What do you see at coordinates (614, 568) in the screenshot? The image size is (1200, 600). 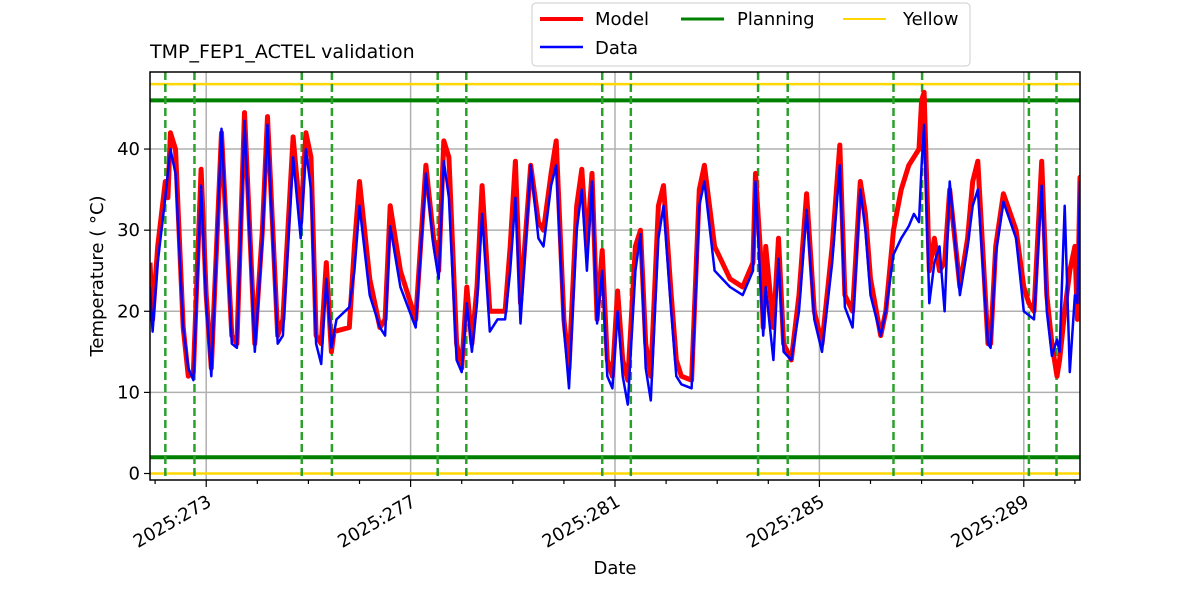 I see `x-axis-label: Date` at bounding box center [614, 568].